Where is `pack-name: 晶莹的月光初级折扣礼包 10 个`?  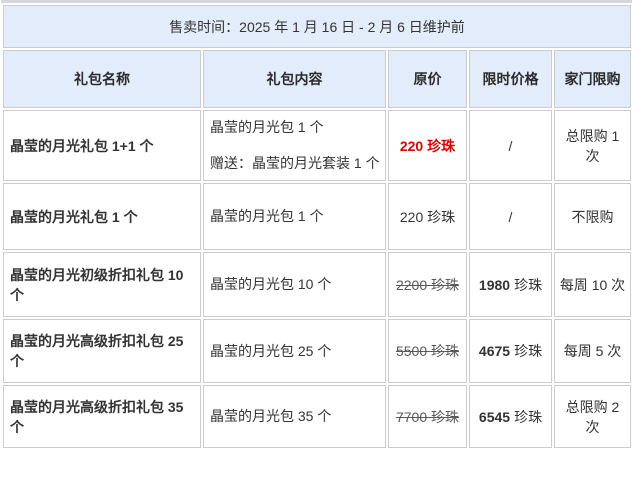 pack-name: 晶莹的月光初级折扣礼包 10 个 is located at coordinates (102, 284).